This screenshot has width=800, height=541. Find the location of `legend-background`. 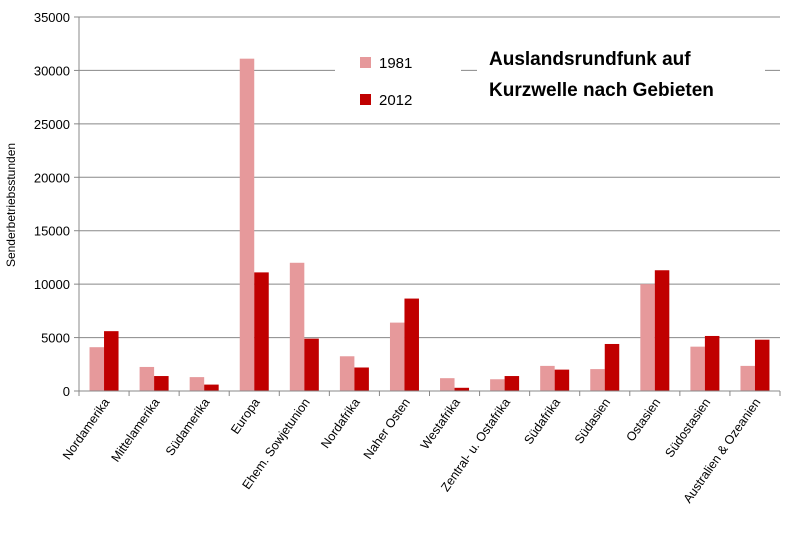

legend-background is located at coordinates (398, 84).